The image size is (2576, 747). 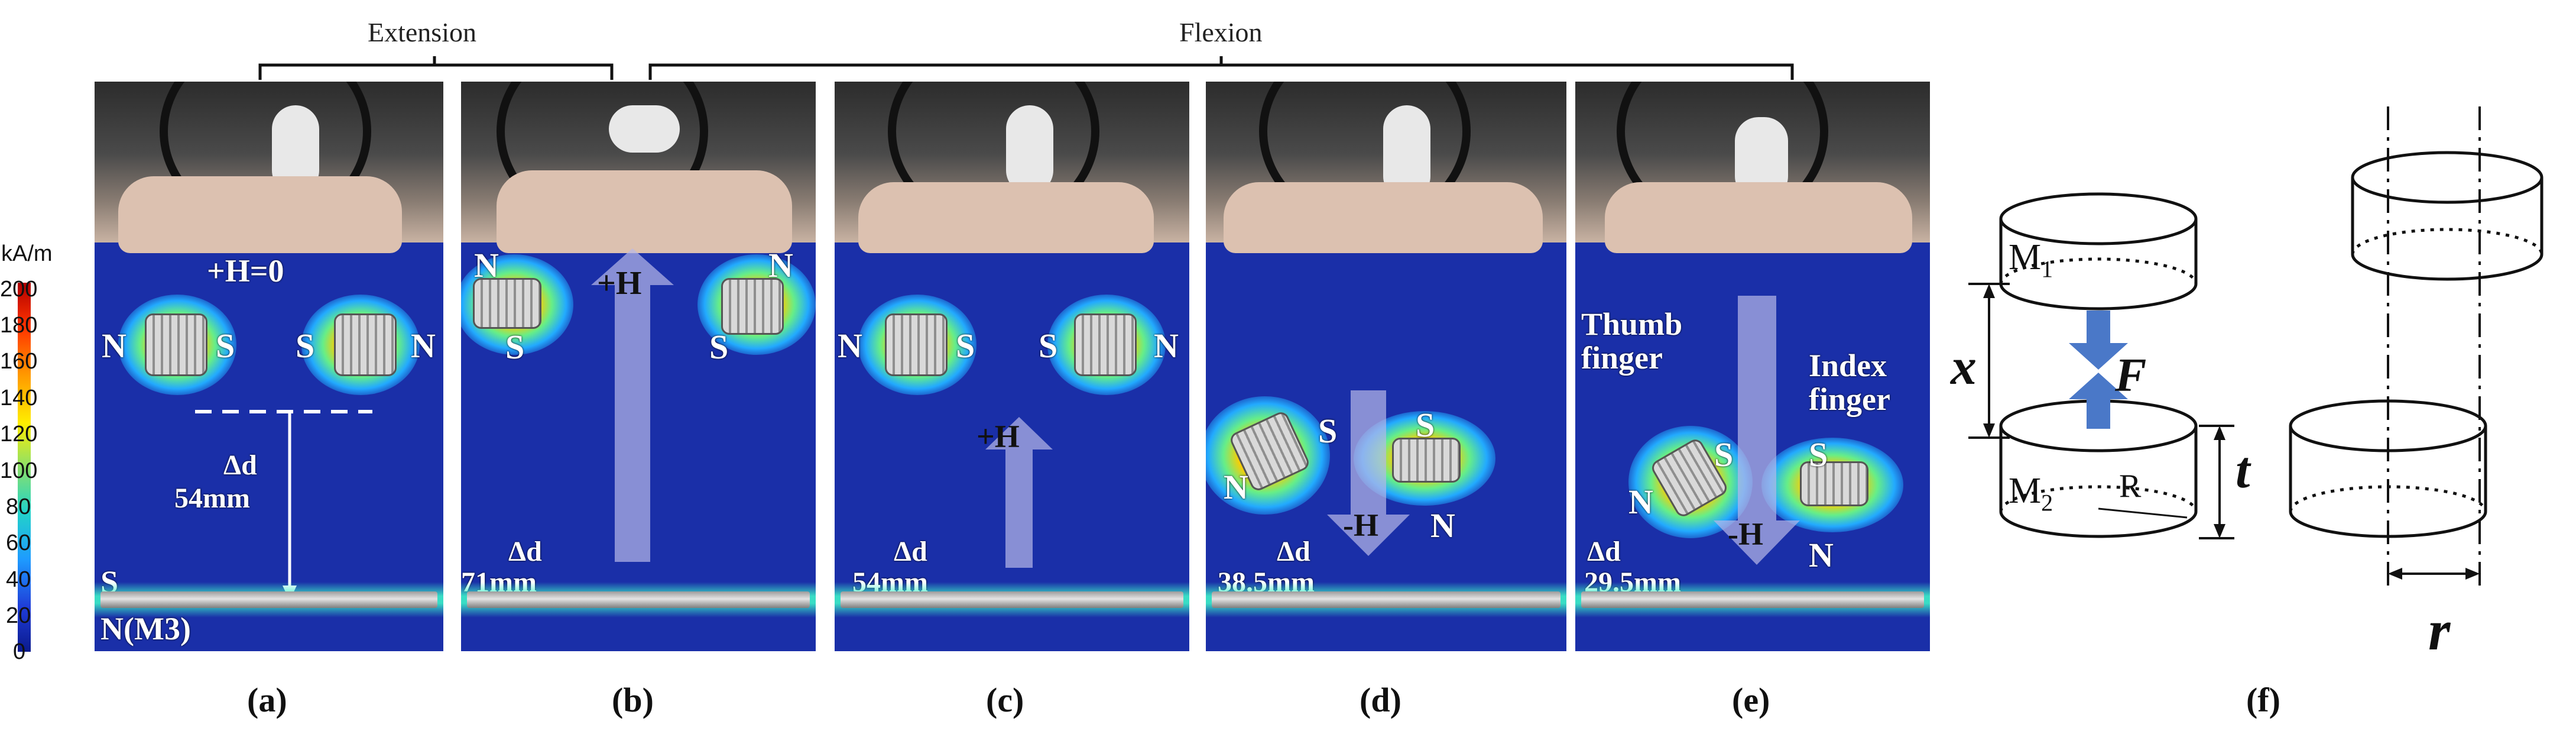 I want to click on panel-b-photo, so click(x=638, y=167).